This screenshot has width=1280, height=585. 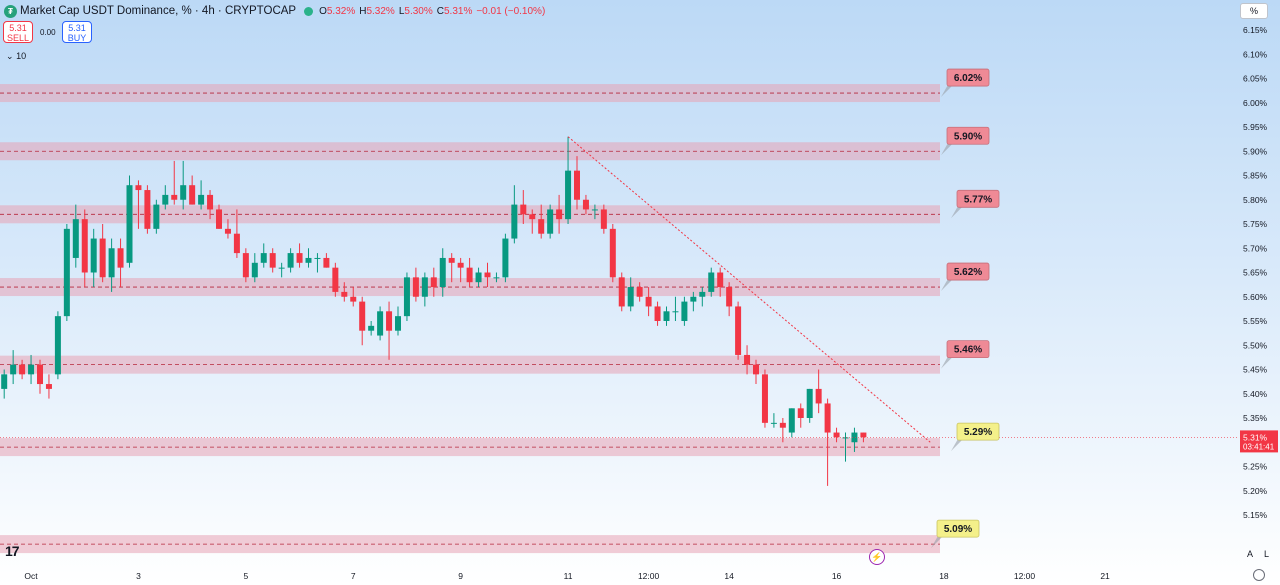 What do you see at coordinates (837, 576) in the screenshot?
I see `x-tick-label: 16` at bounding box center [837, 576].